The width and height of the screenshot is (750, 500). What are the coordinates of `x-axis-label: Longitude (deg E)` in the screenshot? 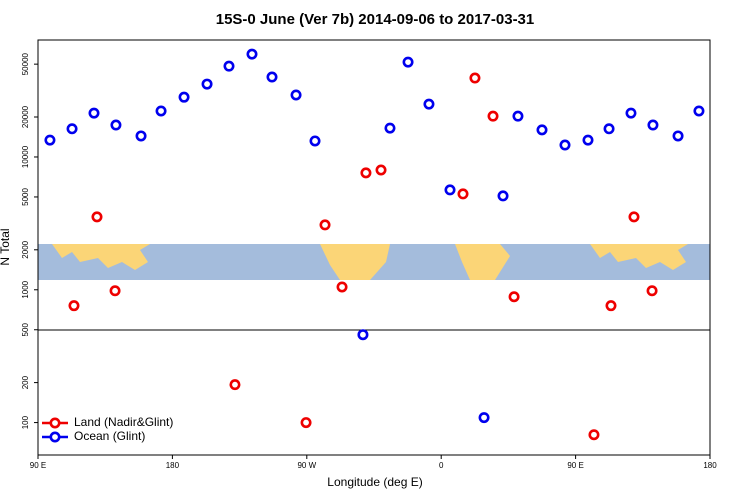 It's located at (374, 482).